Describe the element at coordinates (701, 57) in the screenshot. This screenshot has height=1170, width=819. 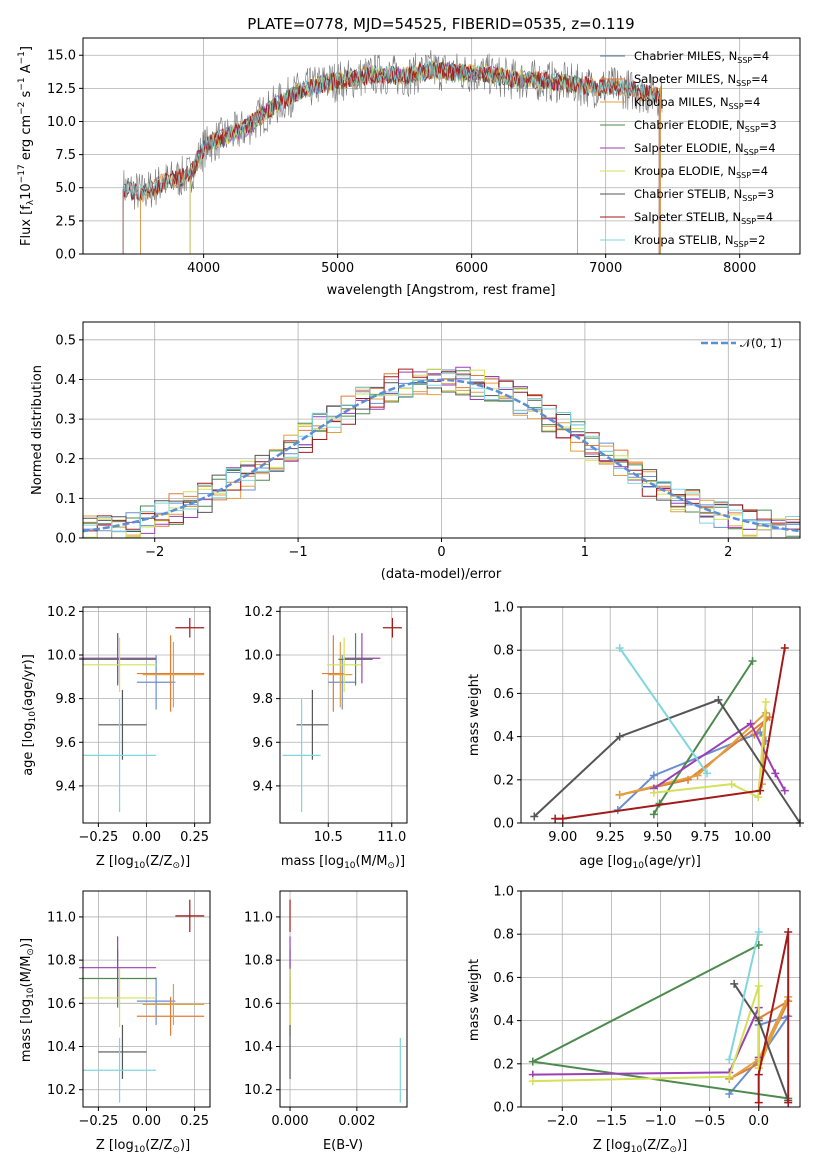
I see `legend-label: Chabrier MILES, NSSP=4` at that location.